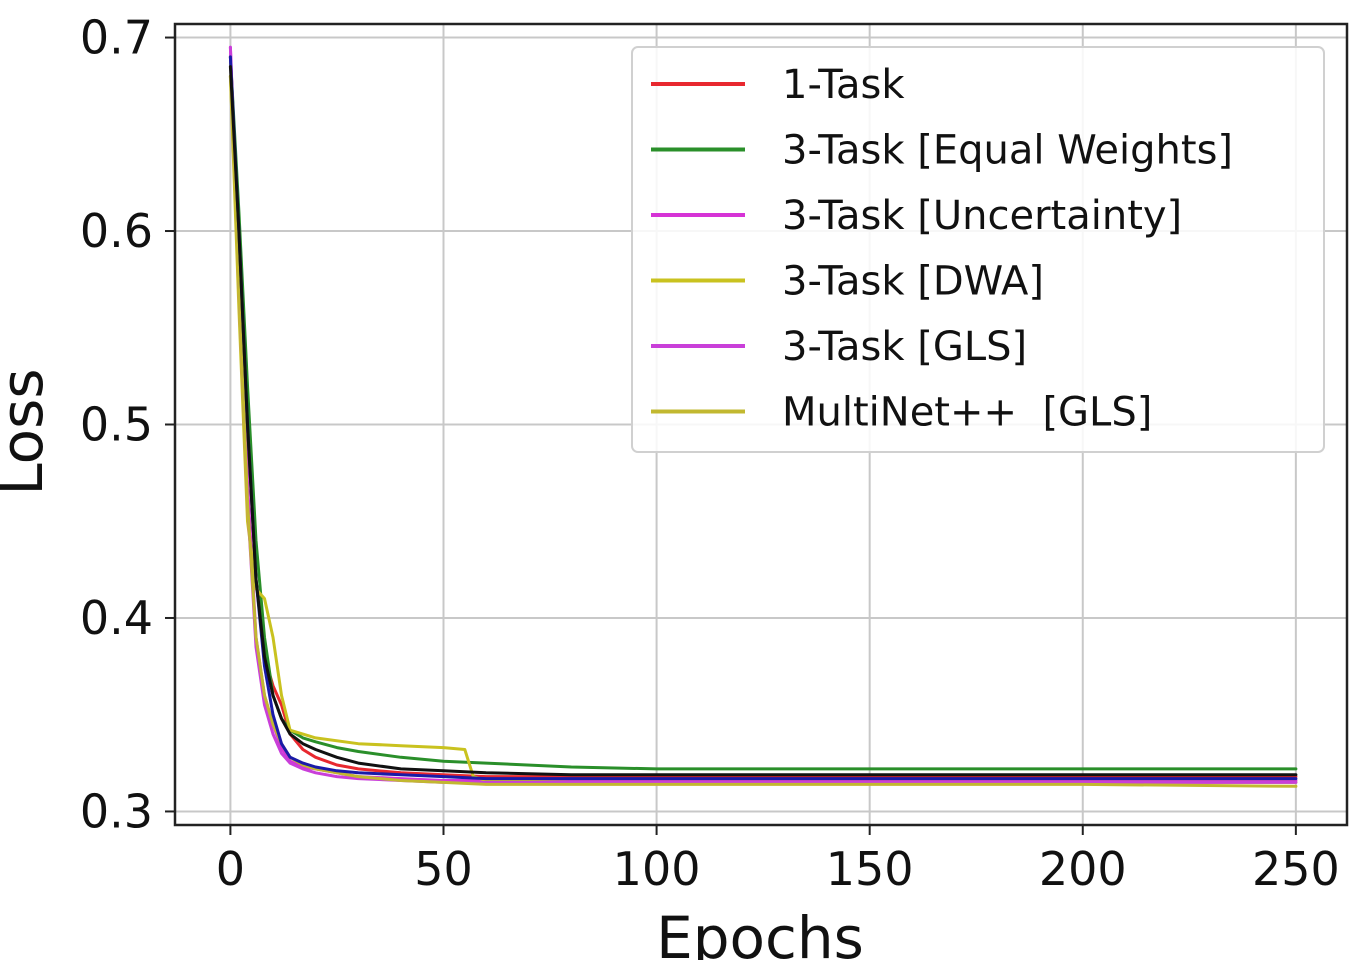 This screenshot has height=960, width=1370. Describe the element at coordinates (982, 216) in the screenshot. I see `legend-label: 3-Task [Uncertainty]` at that location.